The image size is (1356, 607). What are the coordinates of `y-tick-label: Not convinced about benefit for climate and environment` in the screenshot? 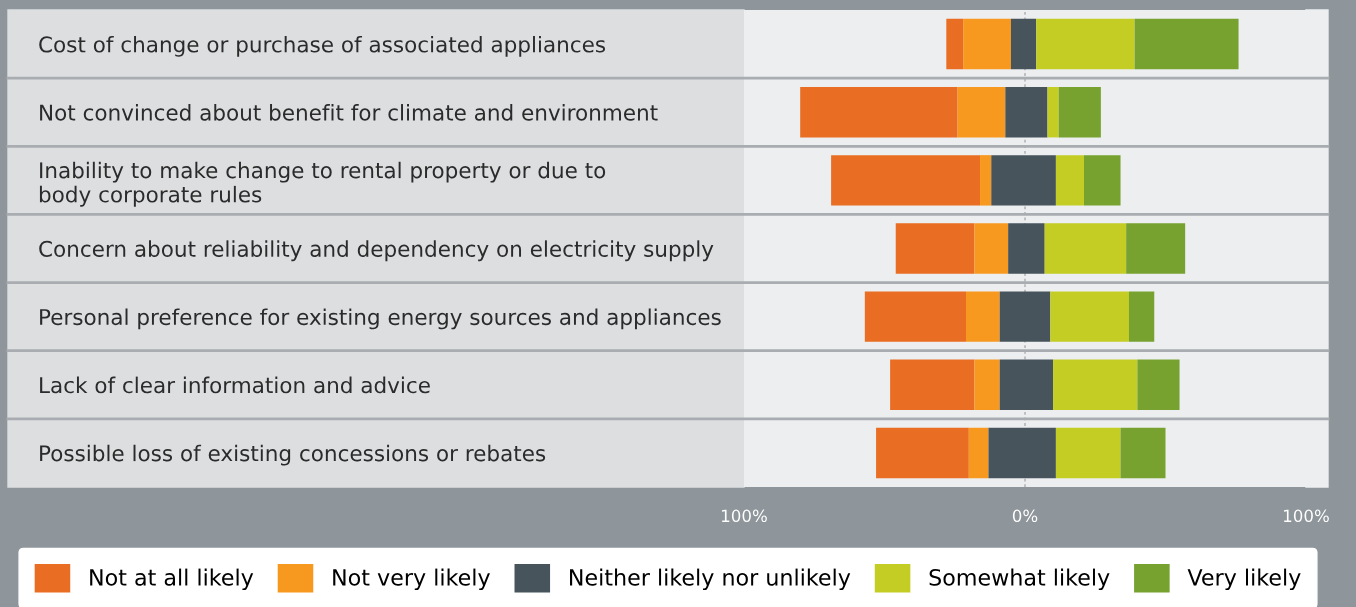 It's located at (349, 112).